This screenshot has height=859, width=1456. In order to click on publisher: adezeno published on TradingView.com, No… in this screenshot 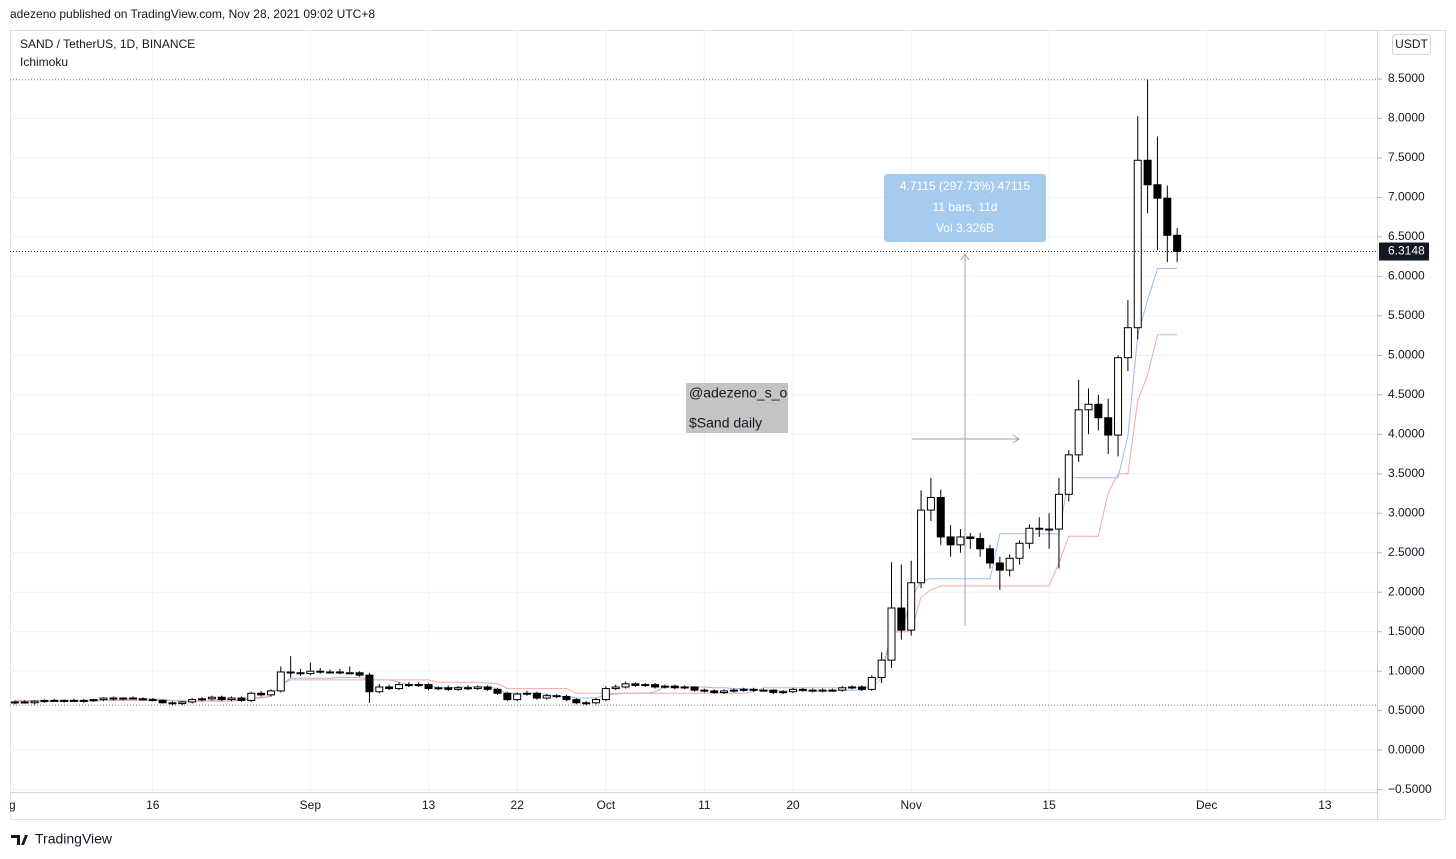, I will do `click(192, 14)`.